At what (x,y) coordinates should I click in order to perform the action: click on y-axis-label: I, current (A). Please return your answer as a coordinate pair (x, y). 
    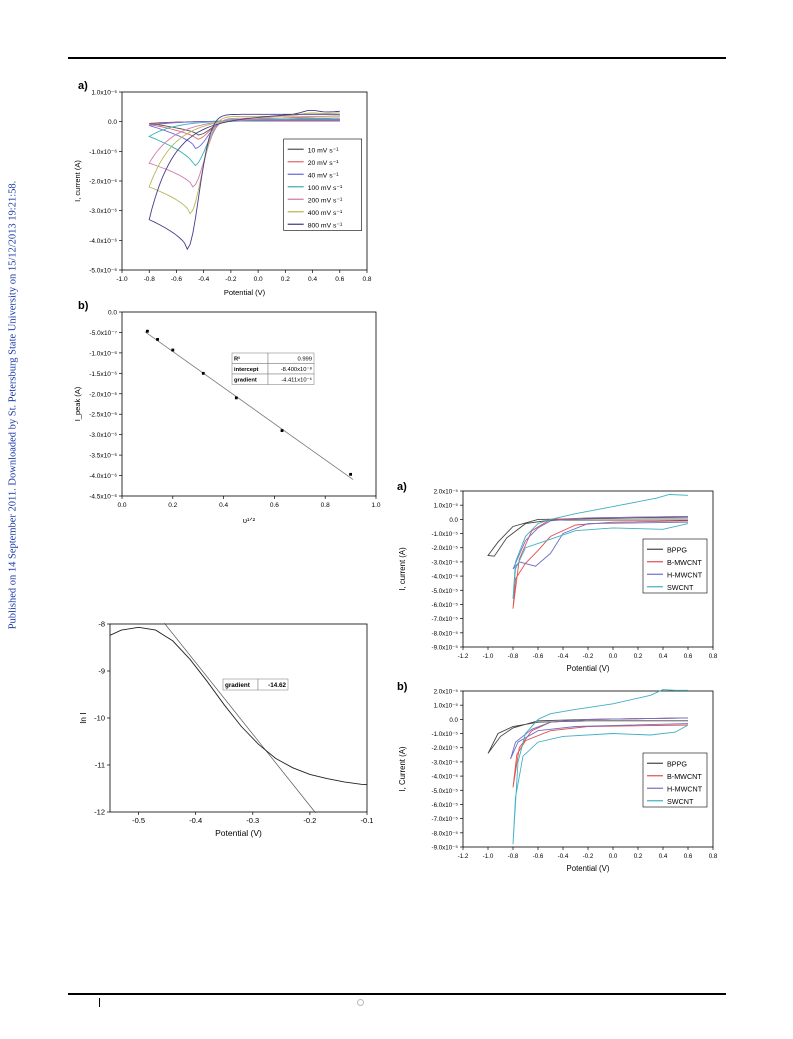
    Looking at the image, I should click on (77, 181).